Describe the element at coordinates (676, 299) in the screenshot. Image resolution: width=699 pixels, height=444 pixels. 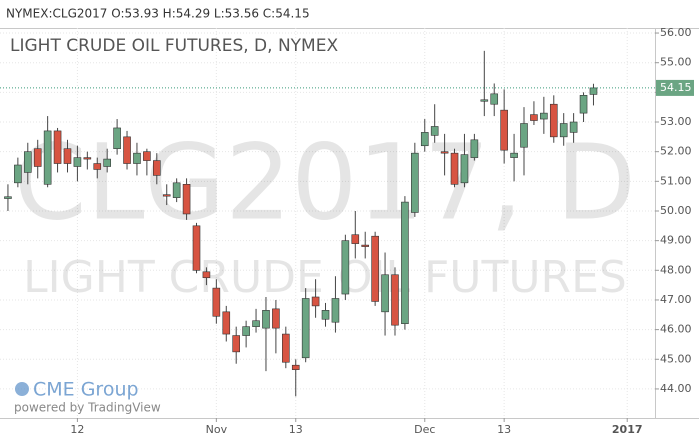
I see `y-tick-label: 47.00` at that location.